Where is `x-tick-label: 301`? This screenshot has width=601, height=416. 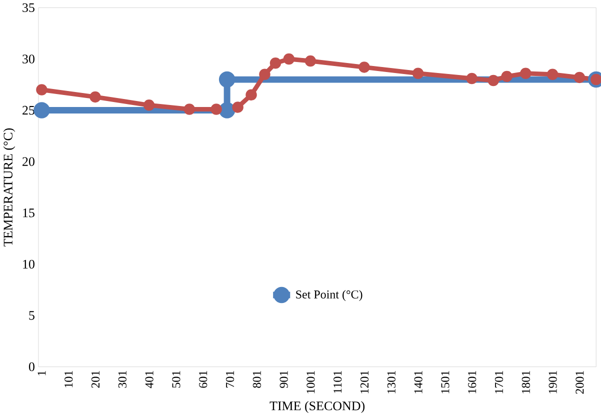 x-tick-label: 301 is located at coordinates (122, 379).